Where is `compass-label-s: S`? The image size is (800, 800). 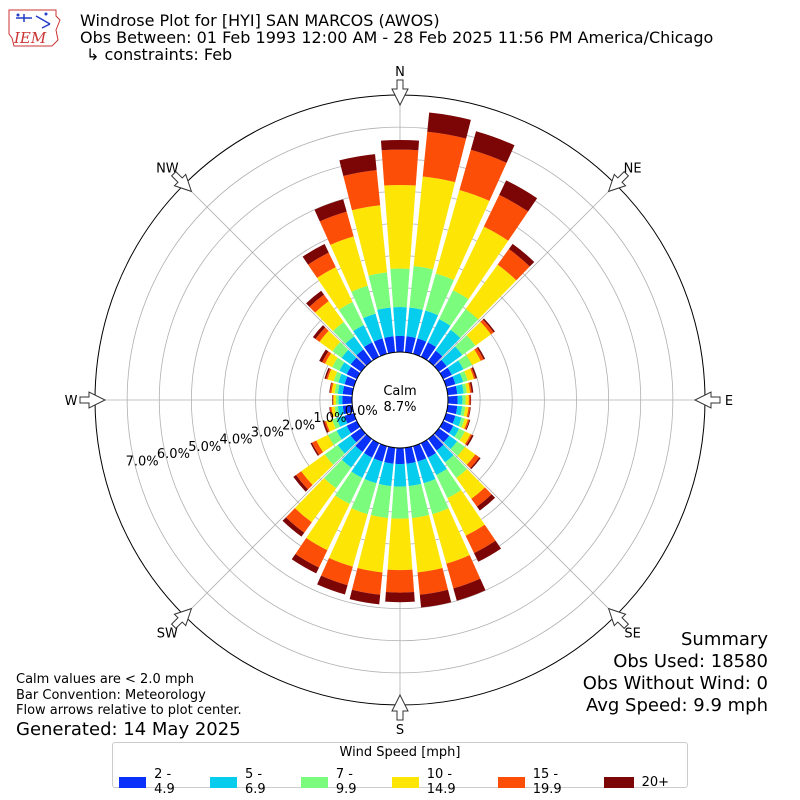 compass-label-s: S is located at coordinates (400, 730).